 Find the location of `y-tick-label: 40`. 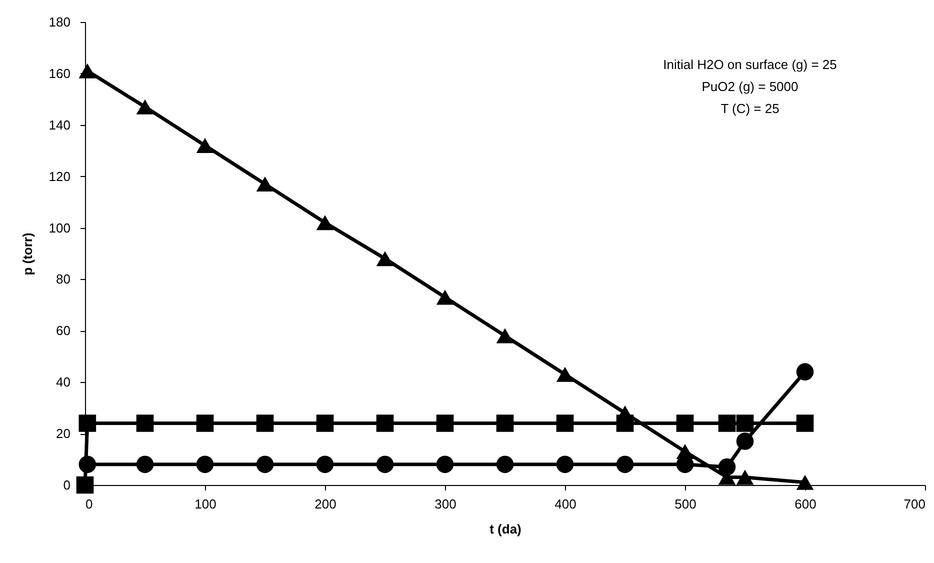

y-tick-label: 40 is located at coordinates (63, 382).